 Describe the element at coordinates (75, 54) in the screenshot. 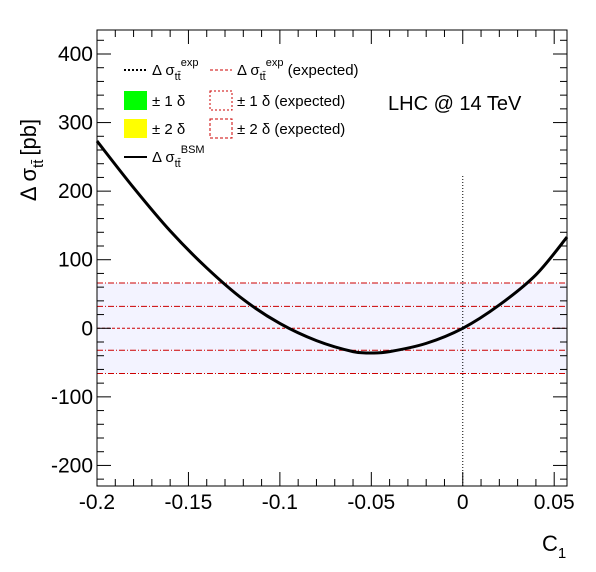

I see `y-tick-label: 400` at that location.